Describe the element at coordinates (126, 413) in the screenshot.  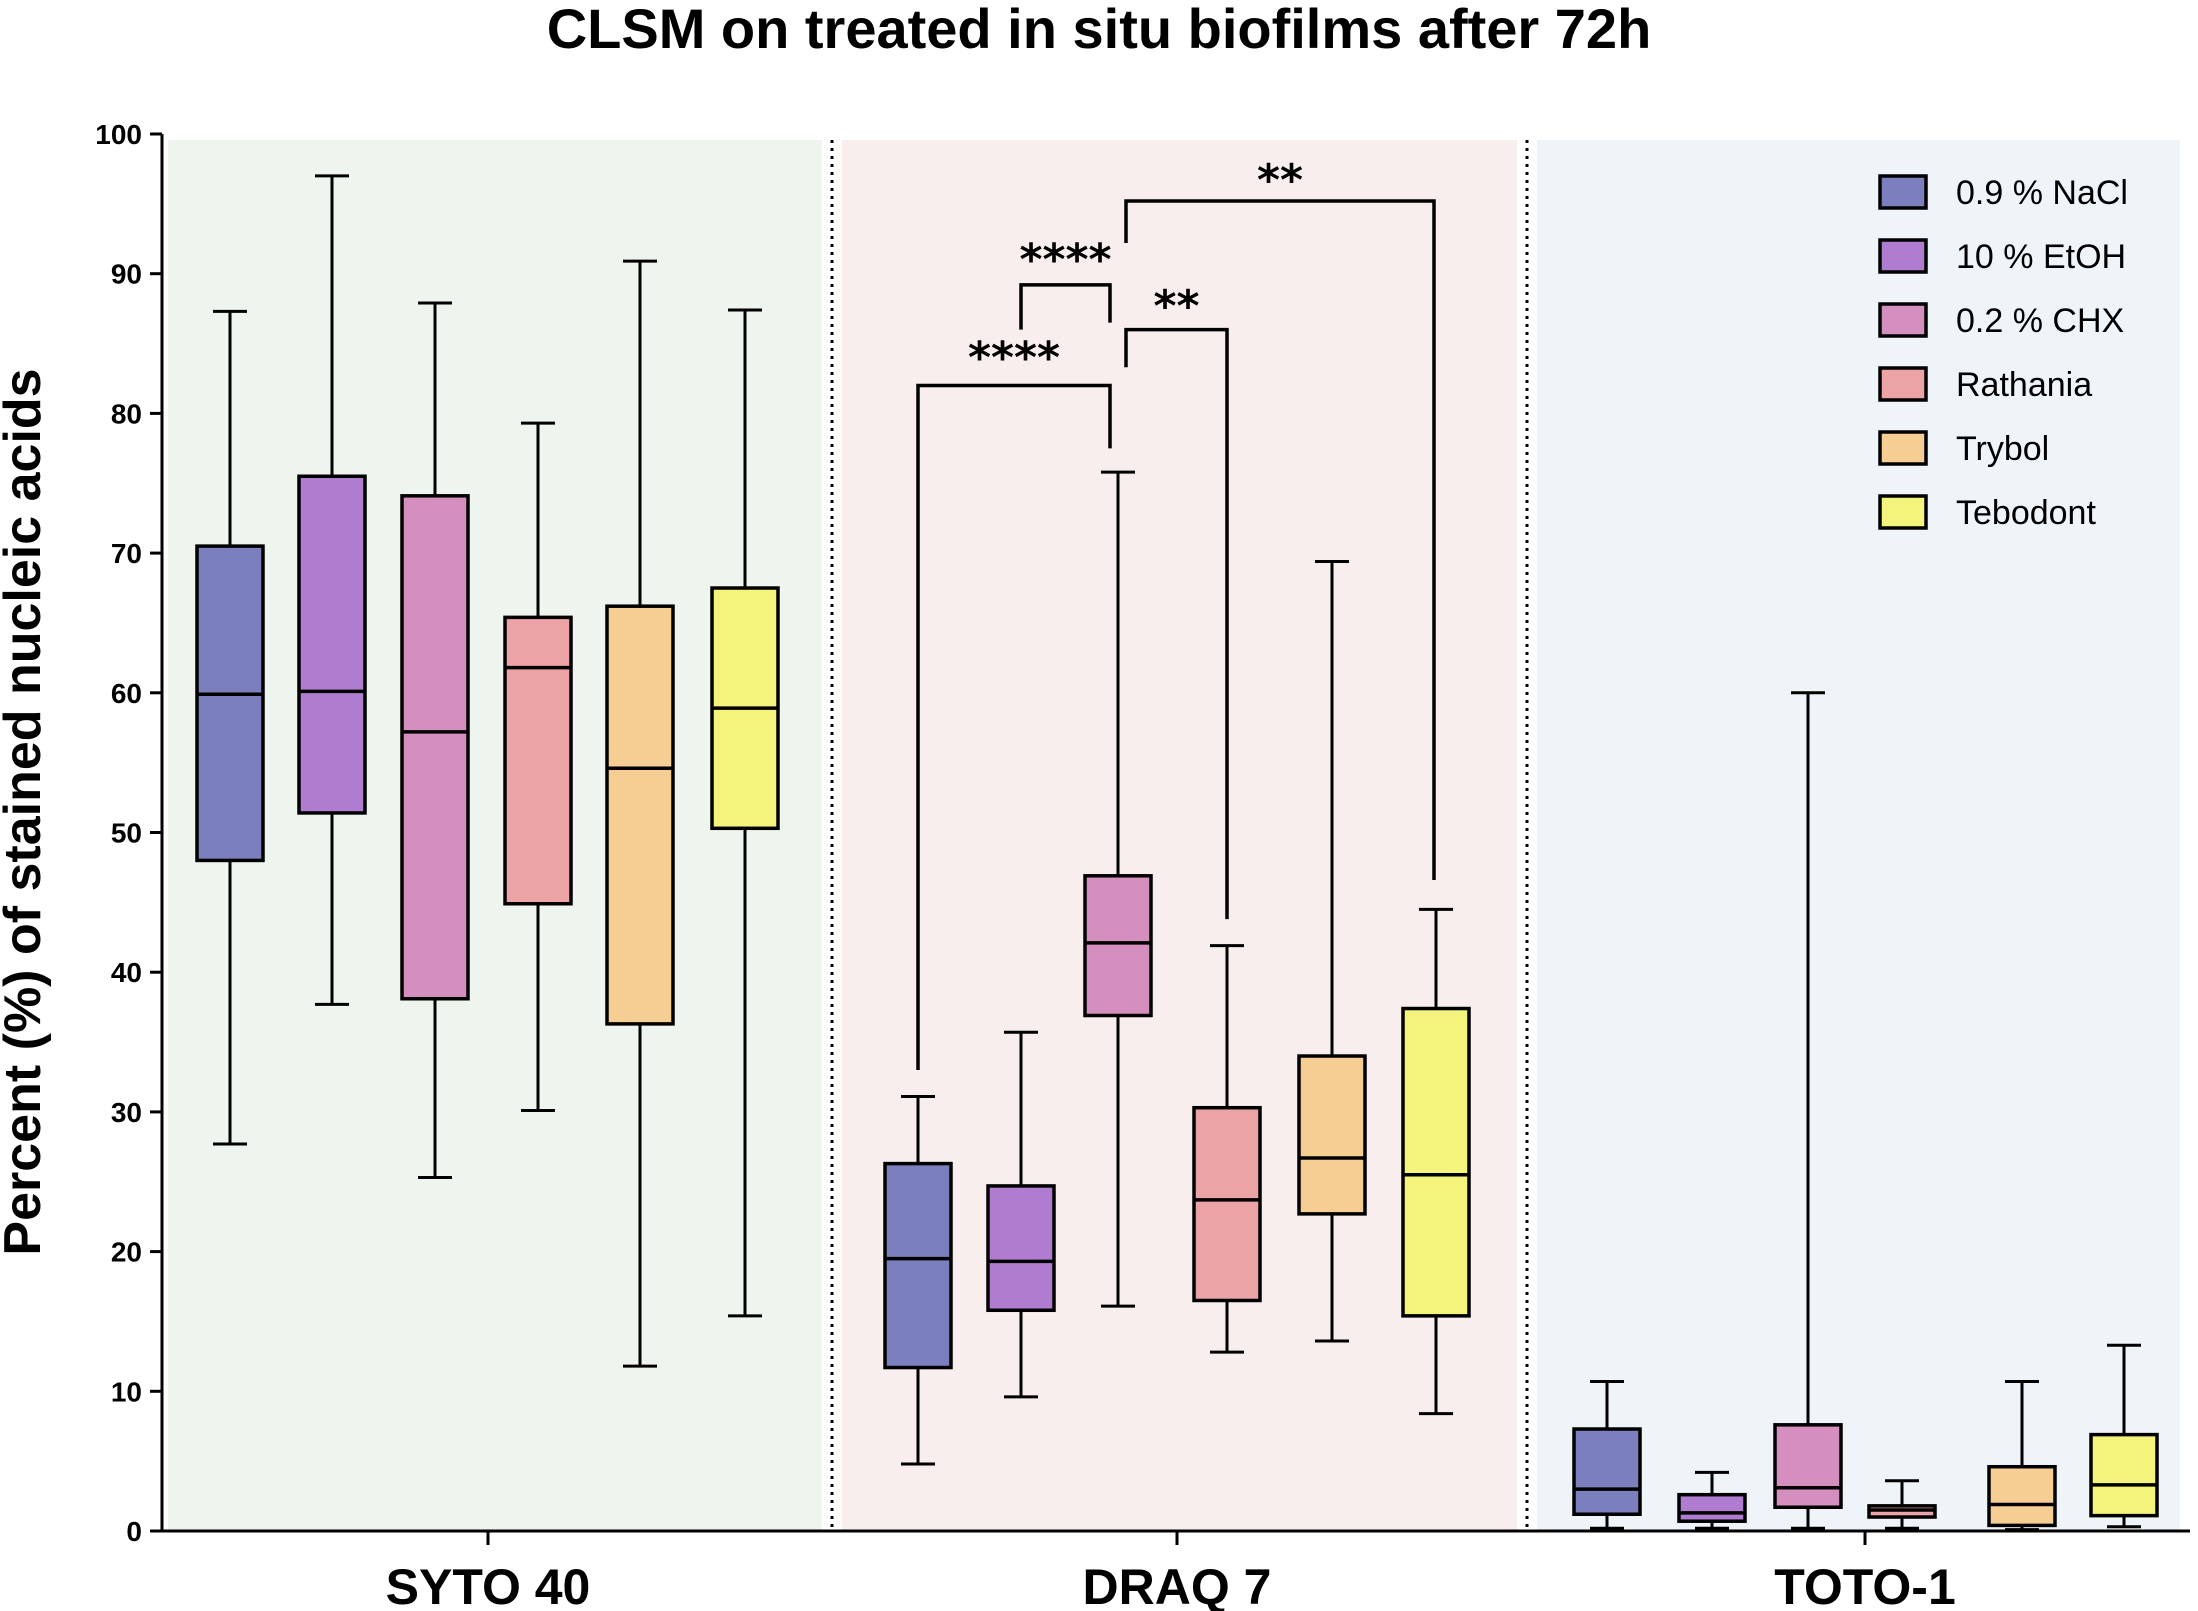
I see `y-tick-label: 80` at that location.